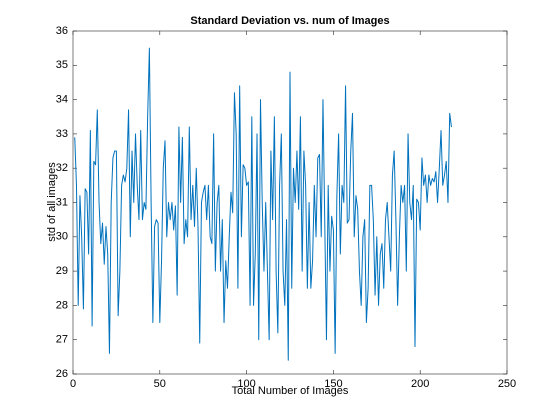 This screenshot has height=420, width=560. What do you see at coordinates (62, 237) in the screenshot?
I see `y-tick-label: 30` at bounding box center [62, 237].